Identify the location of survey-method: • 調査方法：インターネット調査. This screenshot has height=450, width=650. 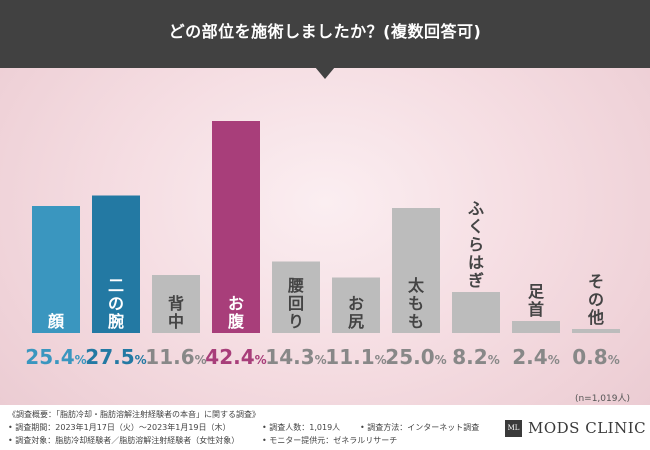
(420, 427).